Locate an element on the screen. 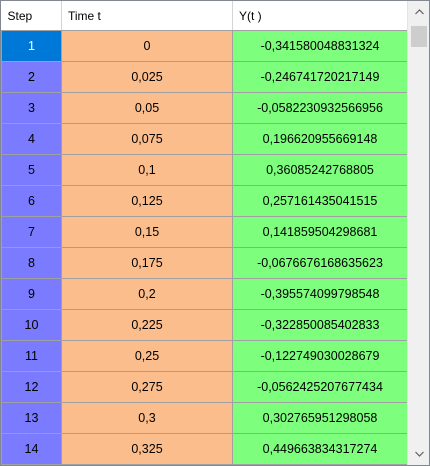  table-row: 5 0,1 0,36085242768805 is located at coordinates (204, 170).